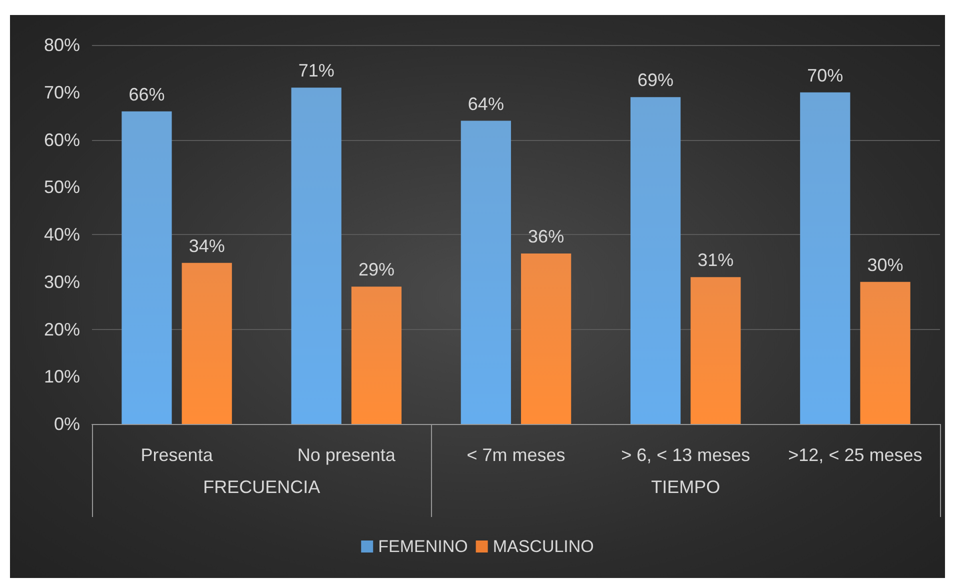 This screenshot has height=583, width=956. I want to click on x-tick-label: > 6, < 13 meses, so click(685, 455).